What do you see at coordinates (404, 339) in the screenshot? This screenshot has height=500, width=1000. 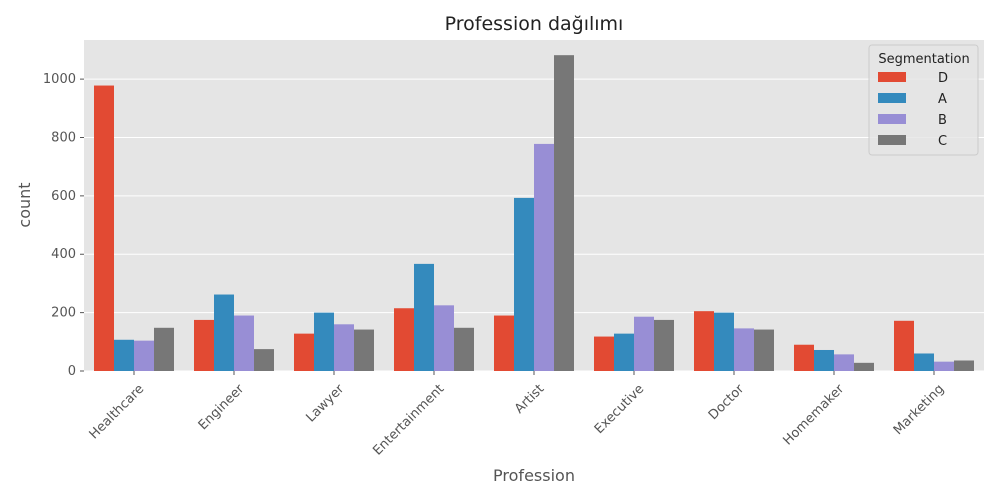 I see `bar-D-entertainment` at bounding box center [404, 339].